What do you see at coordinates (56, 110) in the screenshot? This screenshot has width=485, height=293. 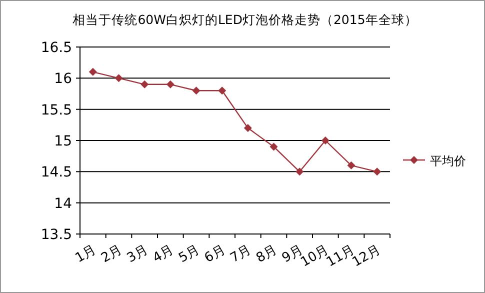 I see `y-tick-label: 15.5` at bounding box center [56, 110].